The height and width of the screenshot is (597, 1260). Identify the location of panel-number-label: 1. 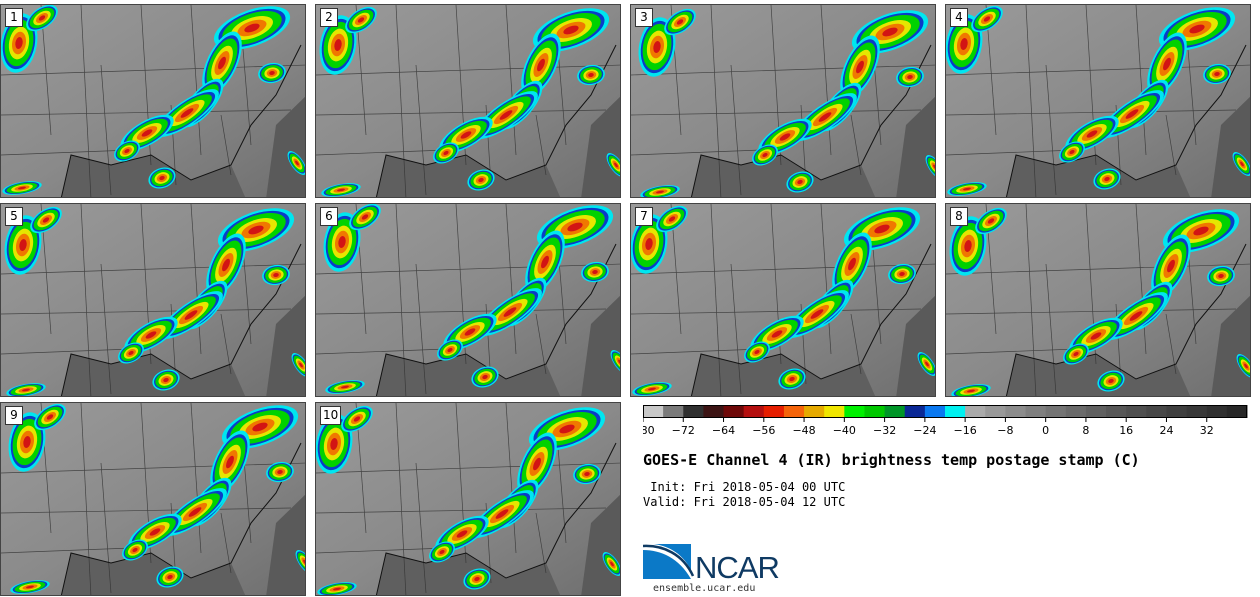
(14, 17).